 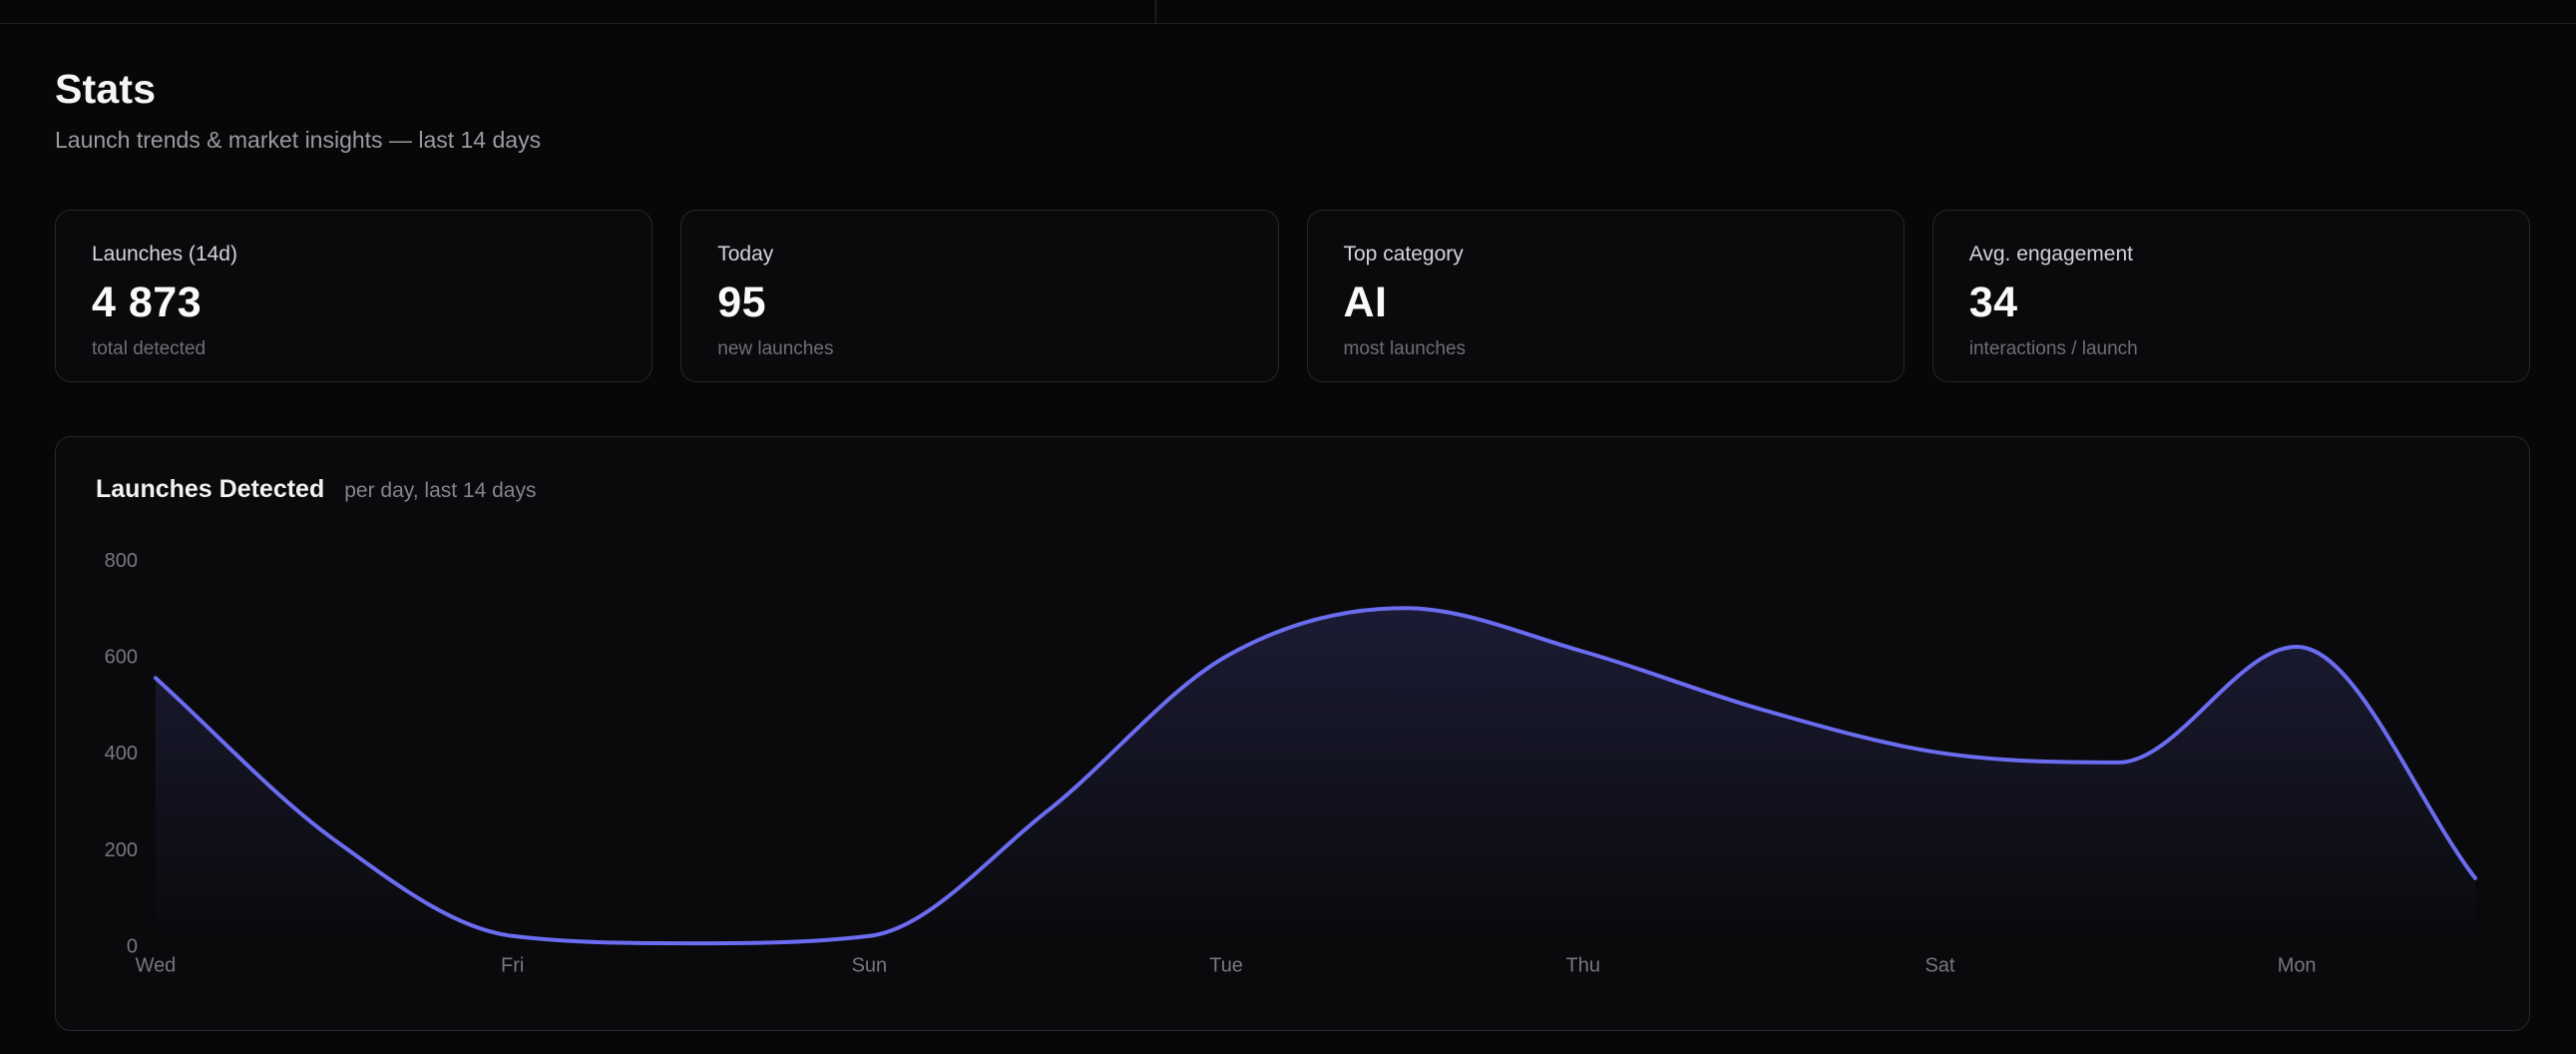 I want to click on stat-caption: interactions / launch, so click(x=2053, y=348).